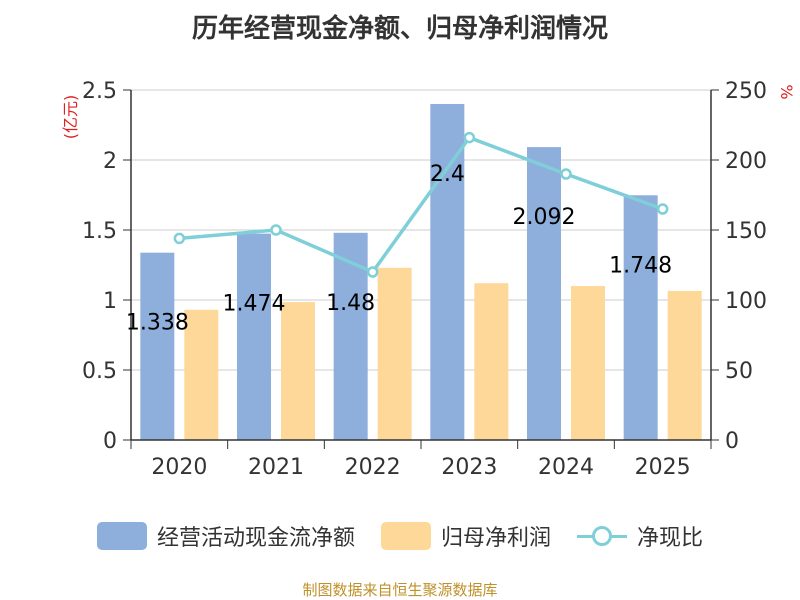 The image size is (800, 600). What do you see at coordinates (544, 217) in the screenshot?
I see `data-label-cash-flow: 2.092` at bounding box center [544, 217].